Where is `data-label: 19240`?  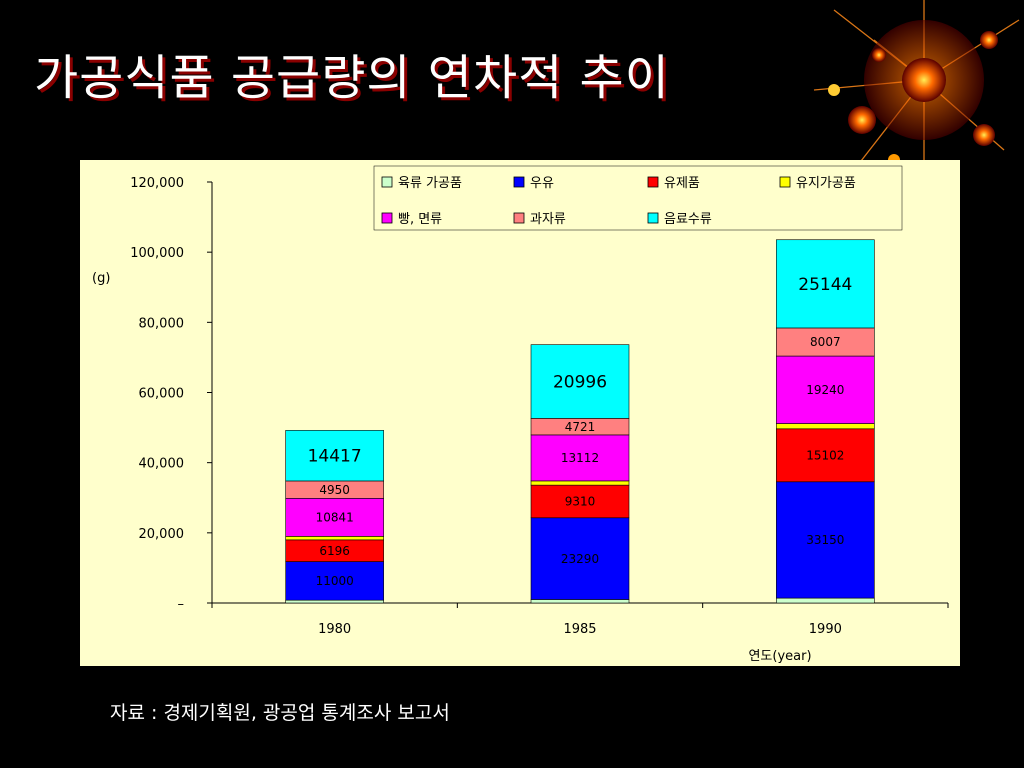 data-label: 19240 is located at coordinates (825, 390).